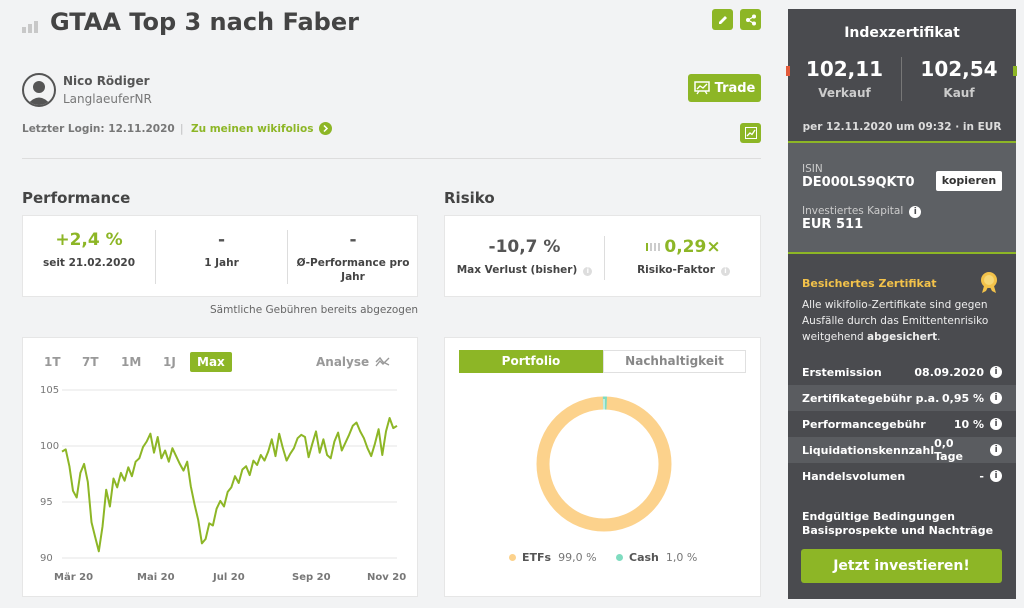  What do you see at coordinates (229, 485) in the screenshot?
I see `series-line` at bounding box center [229, 485].